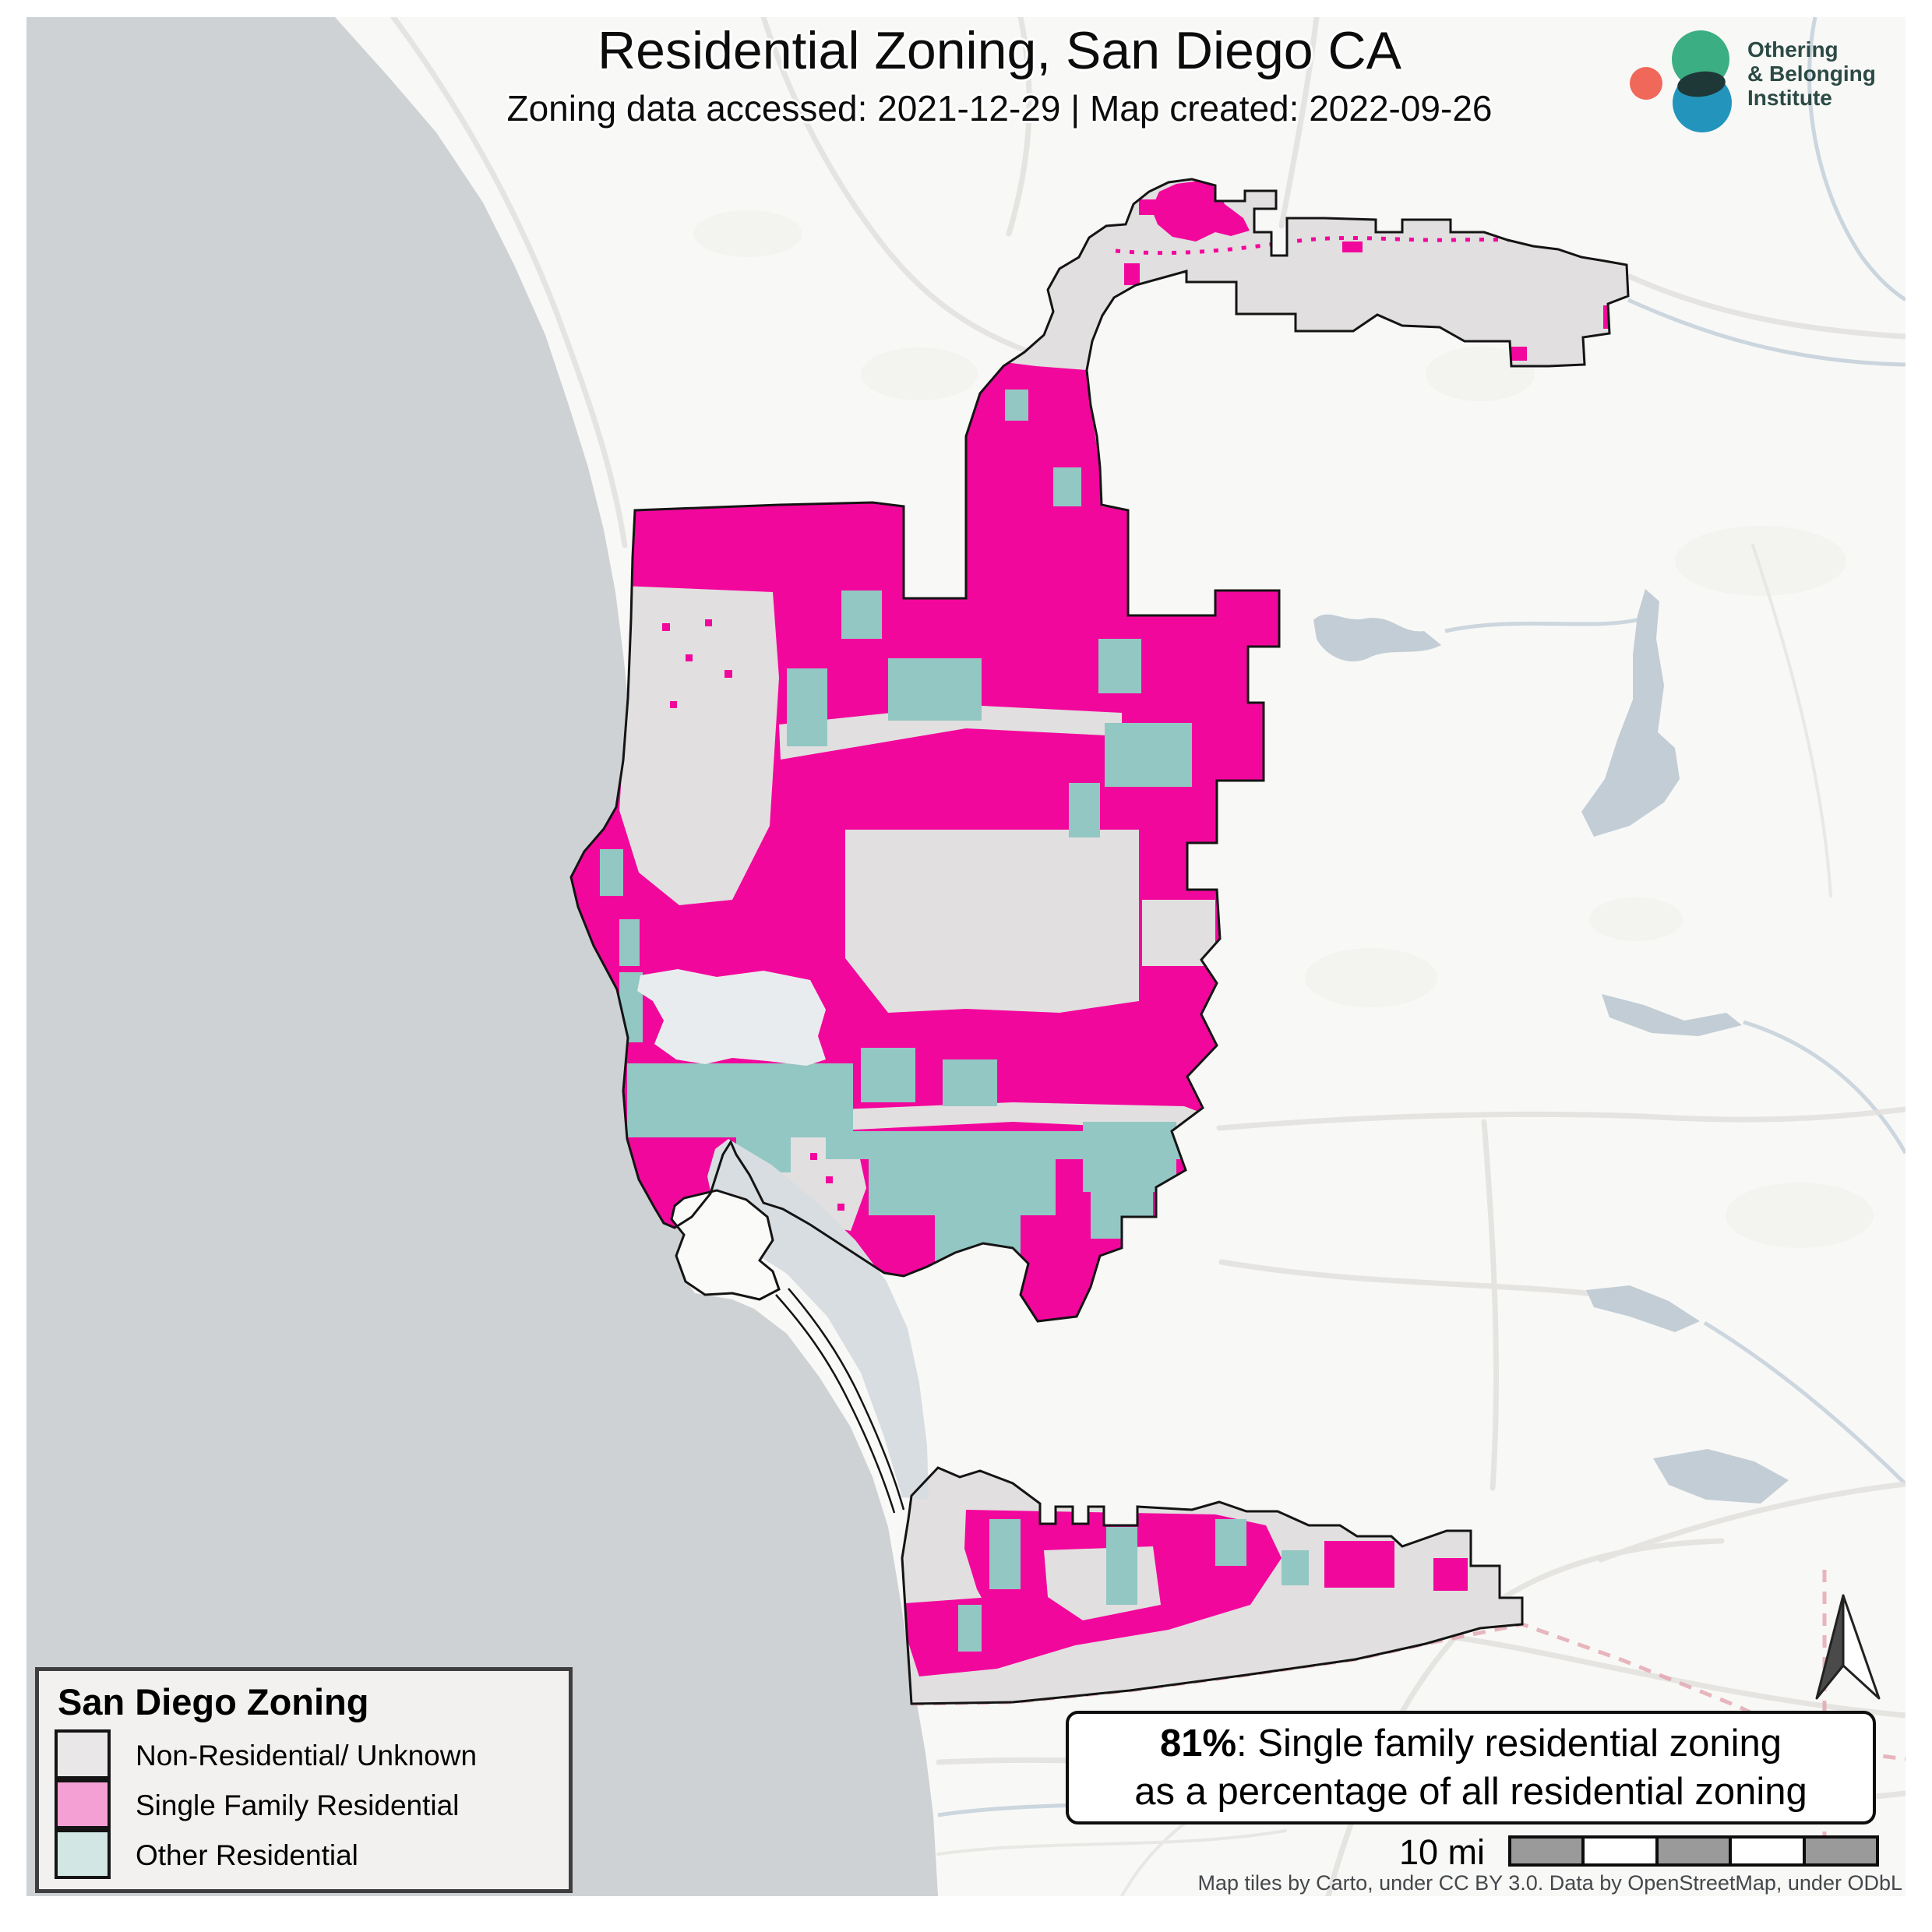 Image resolution: width=1932 pixels, height=1932 pixels. Describe the element at coordinates (753, 915) in the screenshot. I see `single-family-speckles` at that location.